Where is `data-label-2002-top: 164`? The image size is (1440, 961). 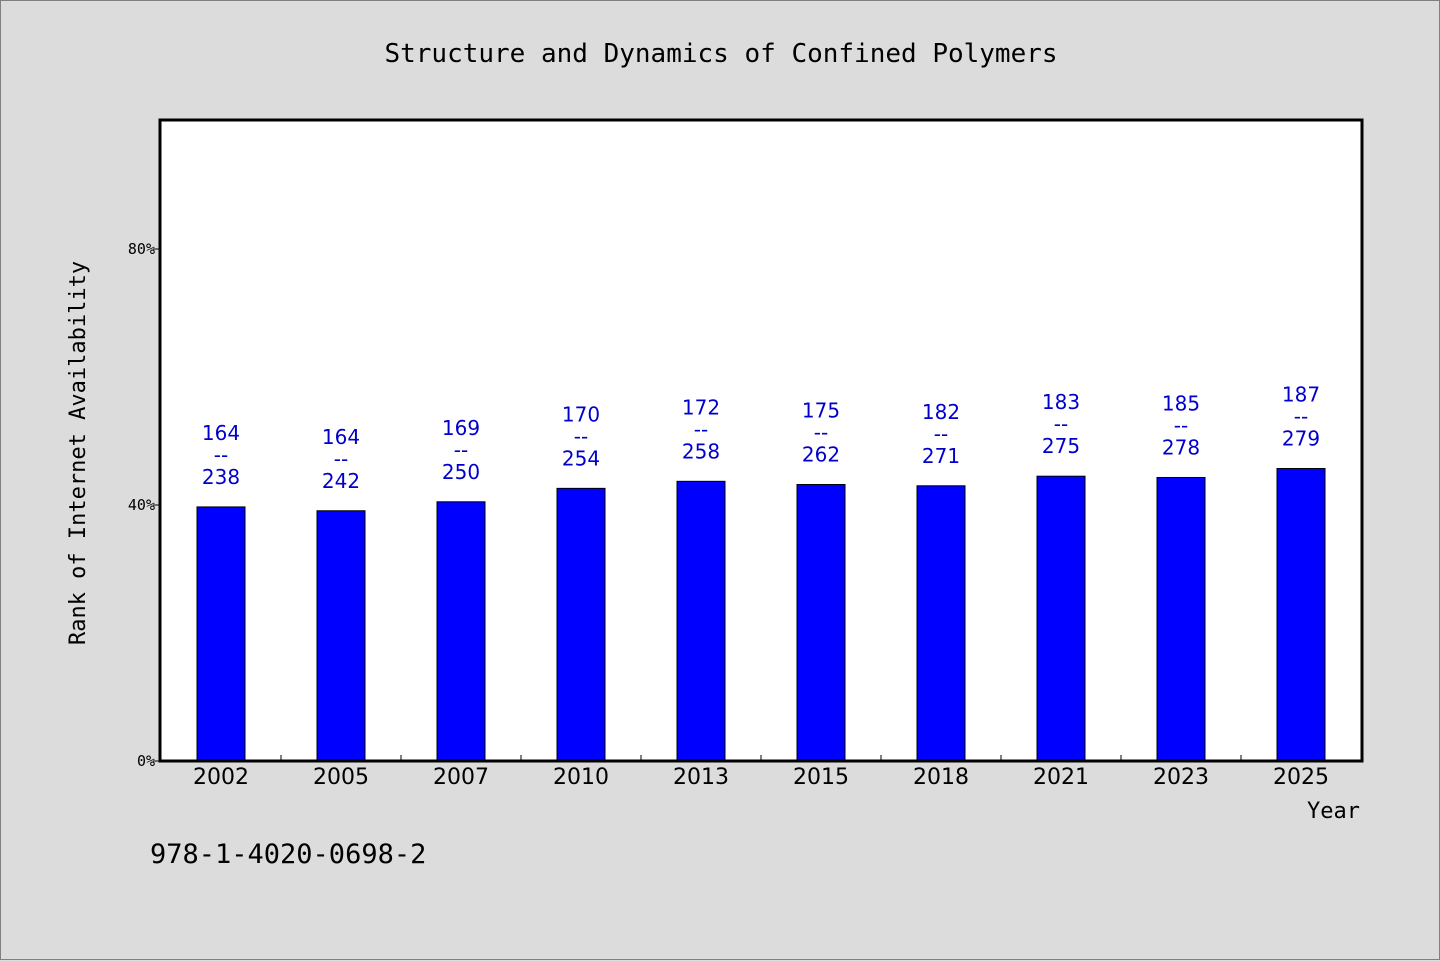
data-label-2002-top: 164 is located at coordinates (221, 433).